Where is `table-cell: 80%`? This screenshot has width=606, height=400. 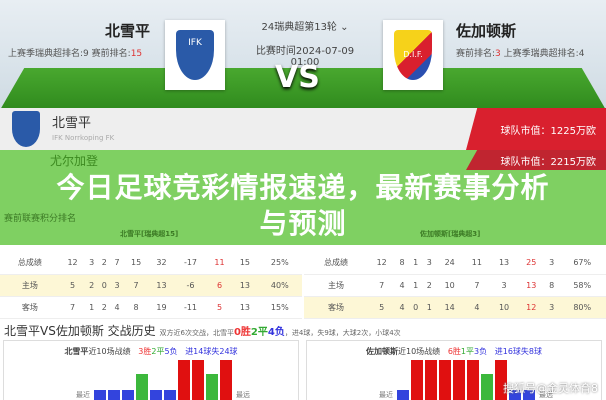 table-cell: 80% is located at coordinates (582, 307).